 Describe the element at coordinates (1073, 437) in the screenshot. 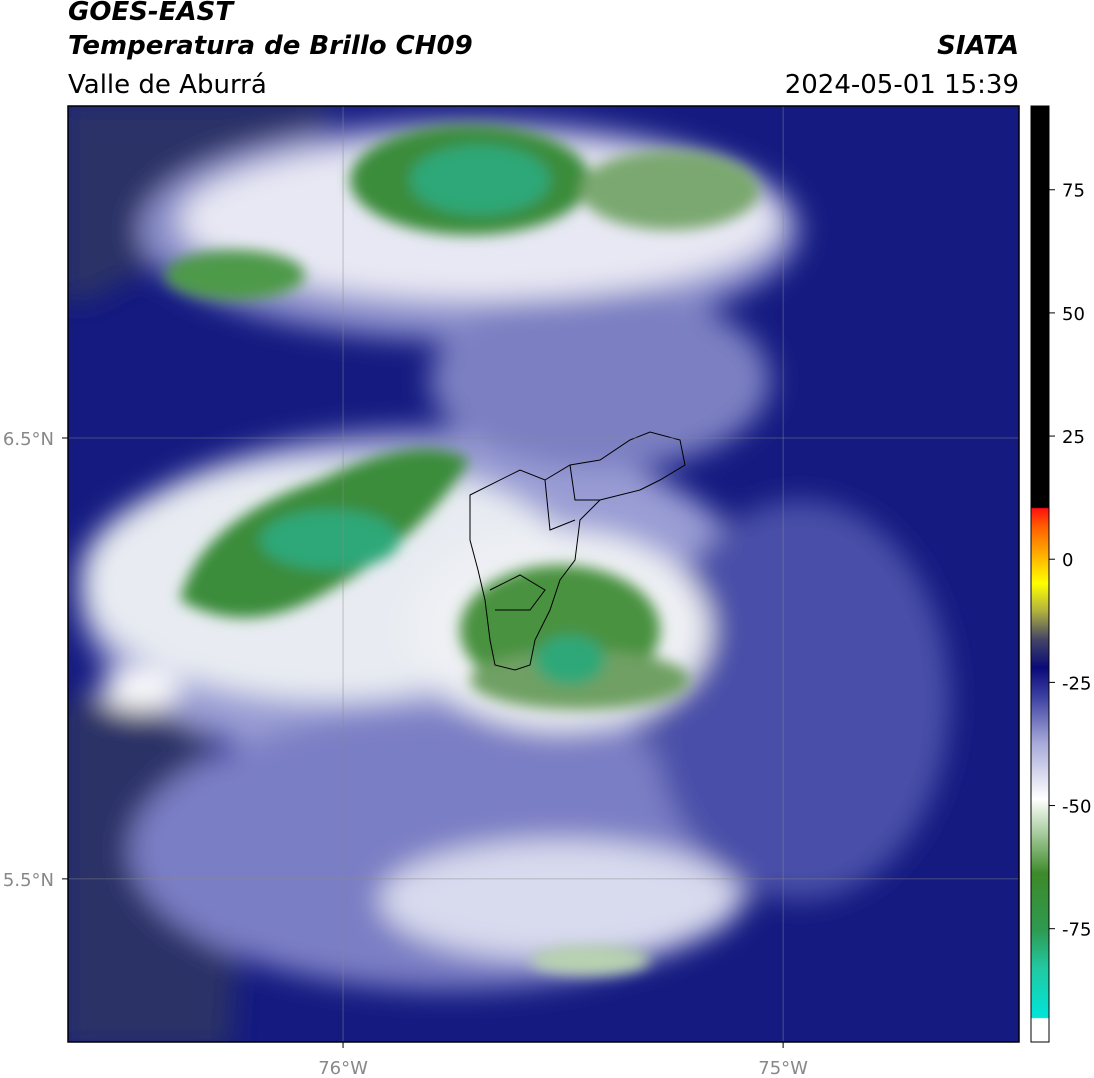

I see `colorbar-tick-label: 25` at that location.